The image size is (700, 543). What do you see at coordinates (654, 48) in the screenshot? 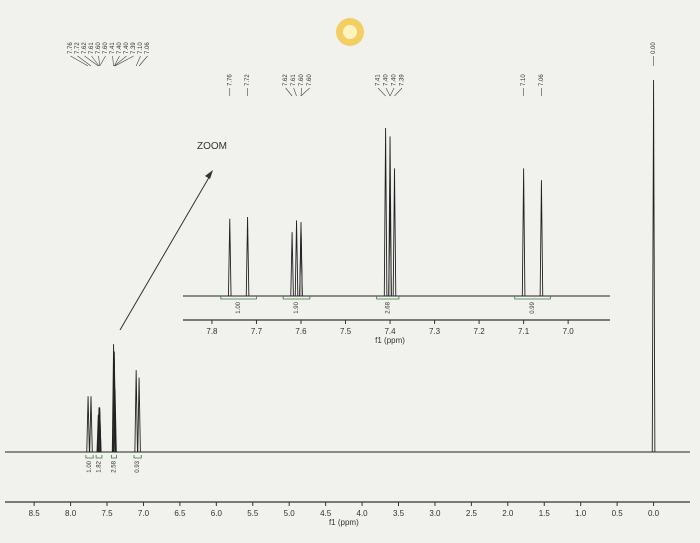
I see `peak-label: 0.00` at bounding box center [654, 48].